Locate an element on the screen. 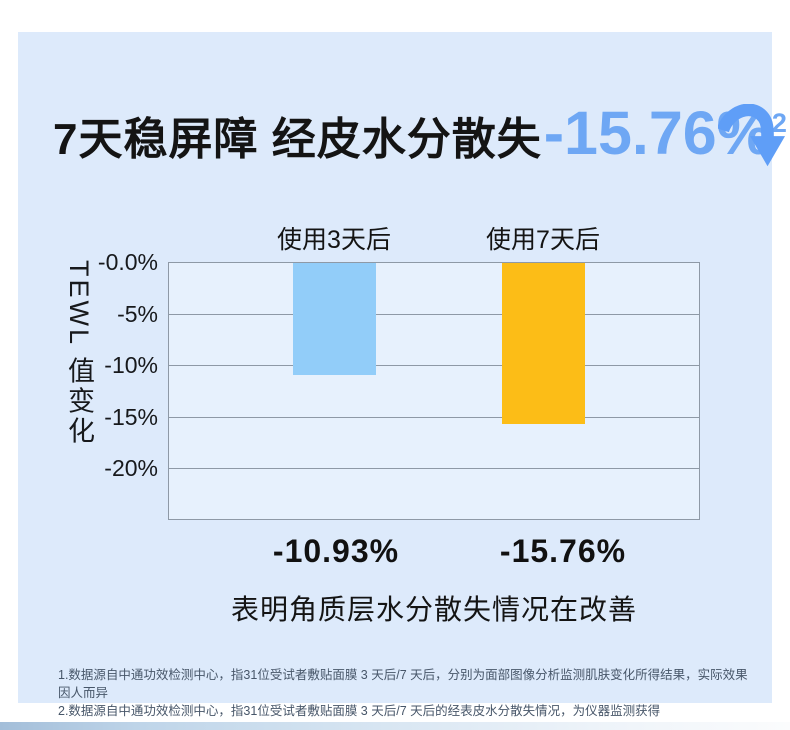 Image resolution: width=790 pixels, height=730 pixels. y-tick-label: -10% is located at coordinates (131, 365).